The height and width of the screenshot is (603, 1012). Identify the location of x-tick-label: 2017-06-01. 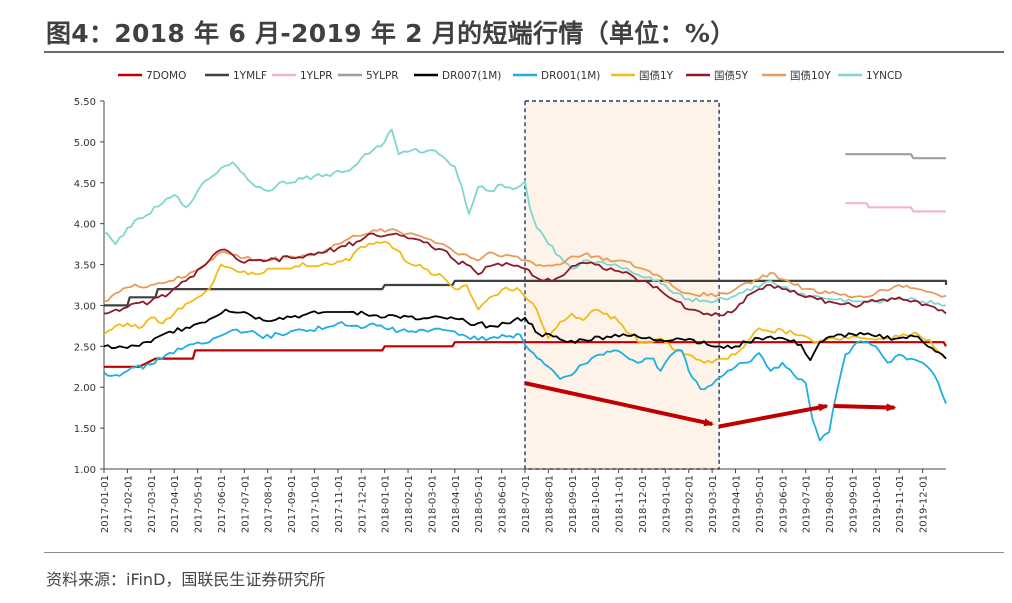
(222, 504).